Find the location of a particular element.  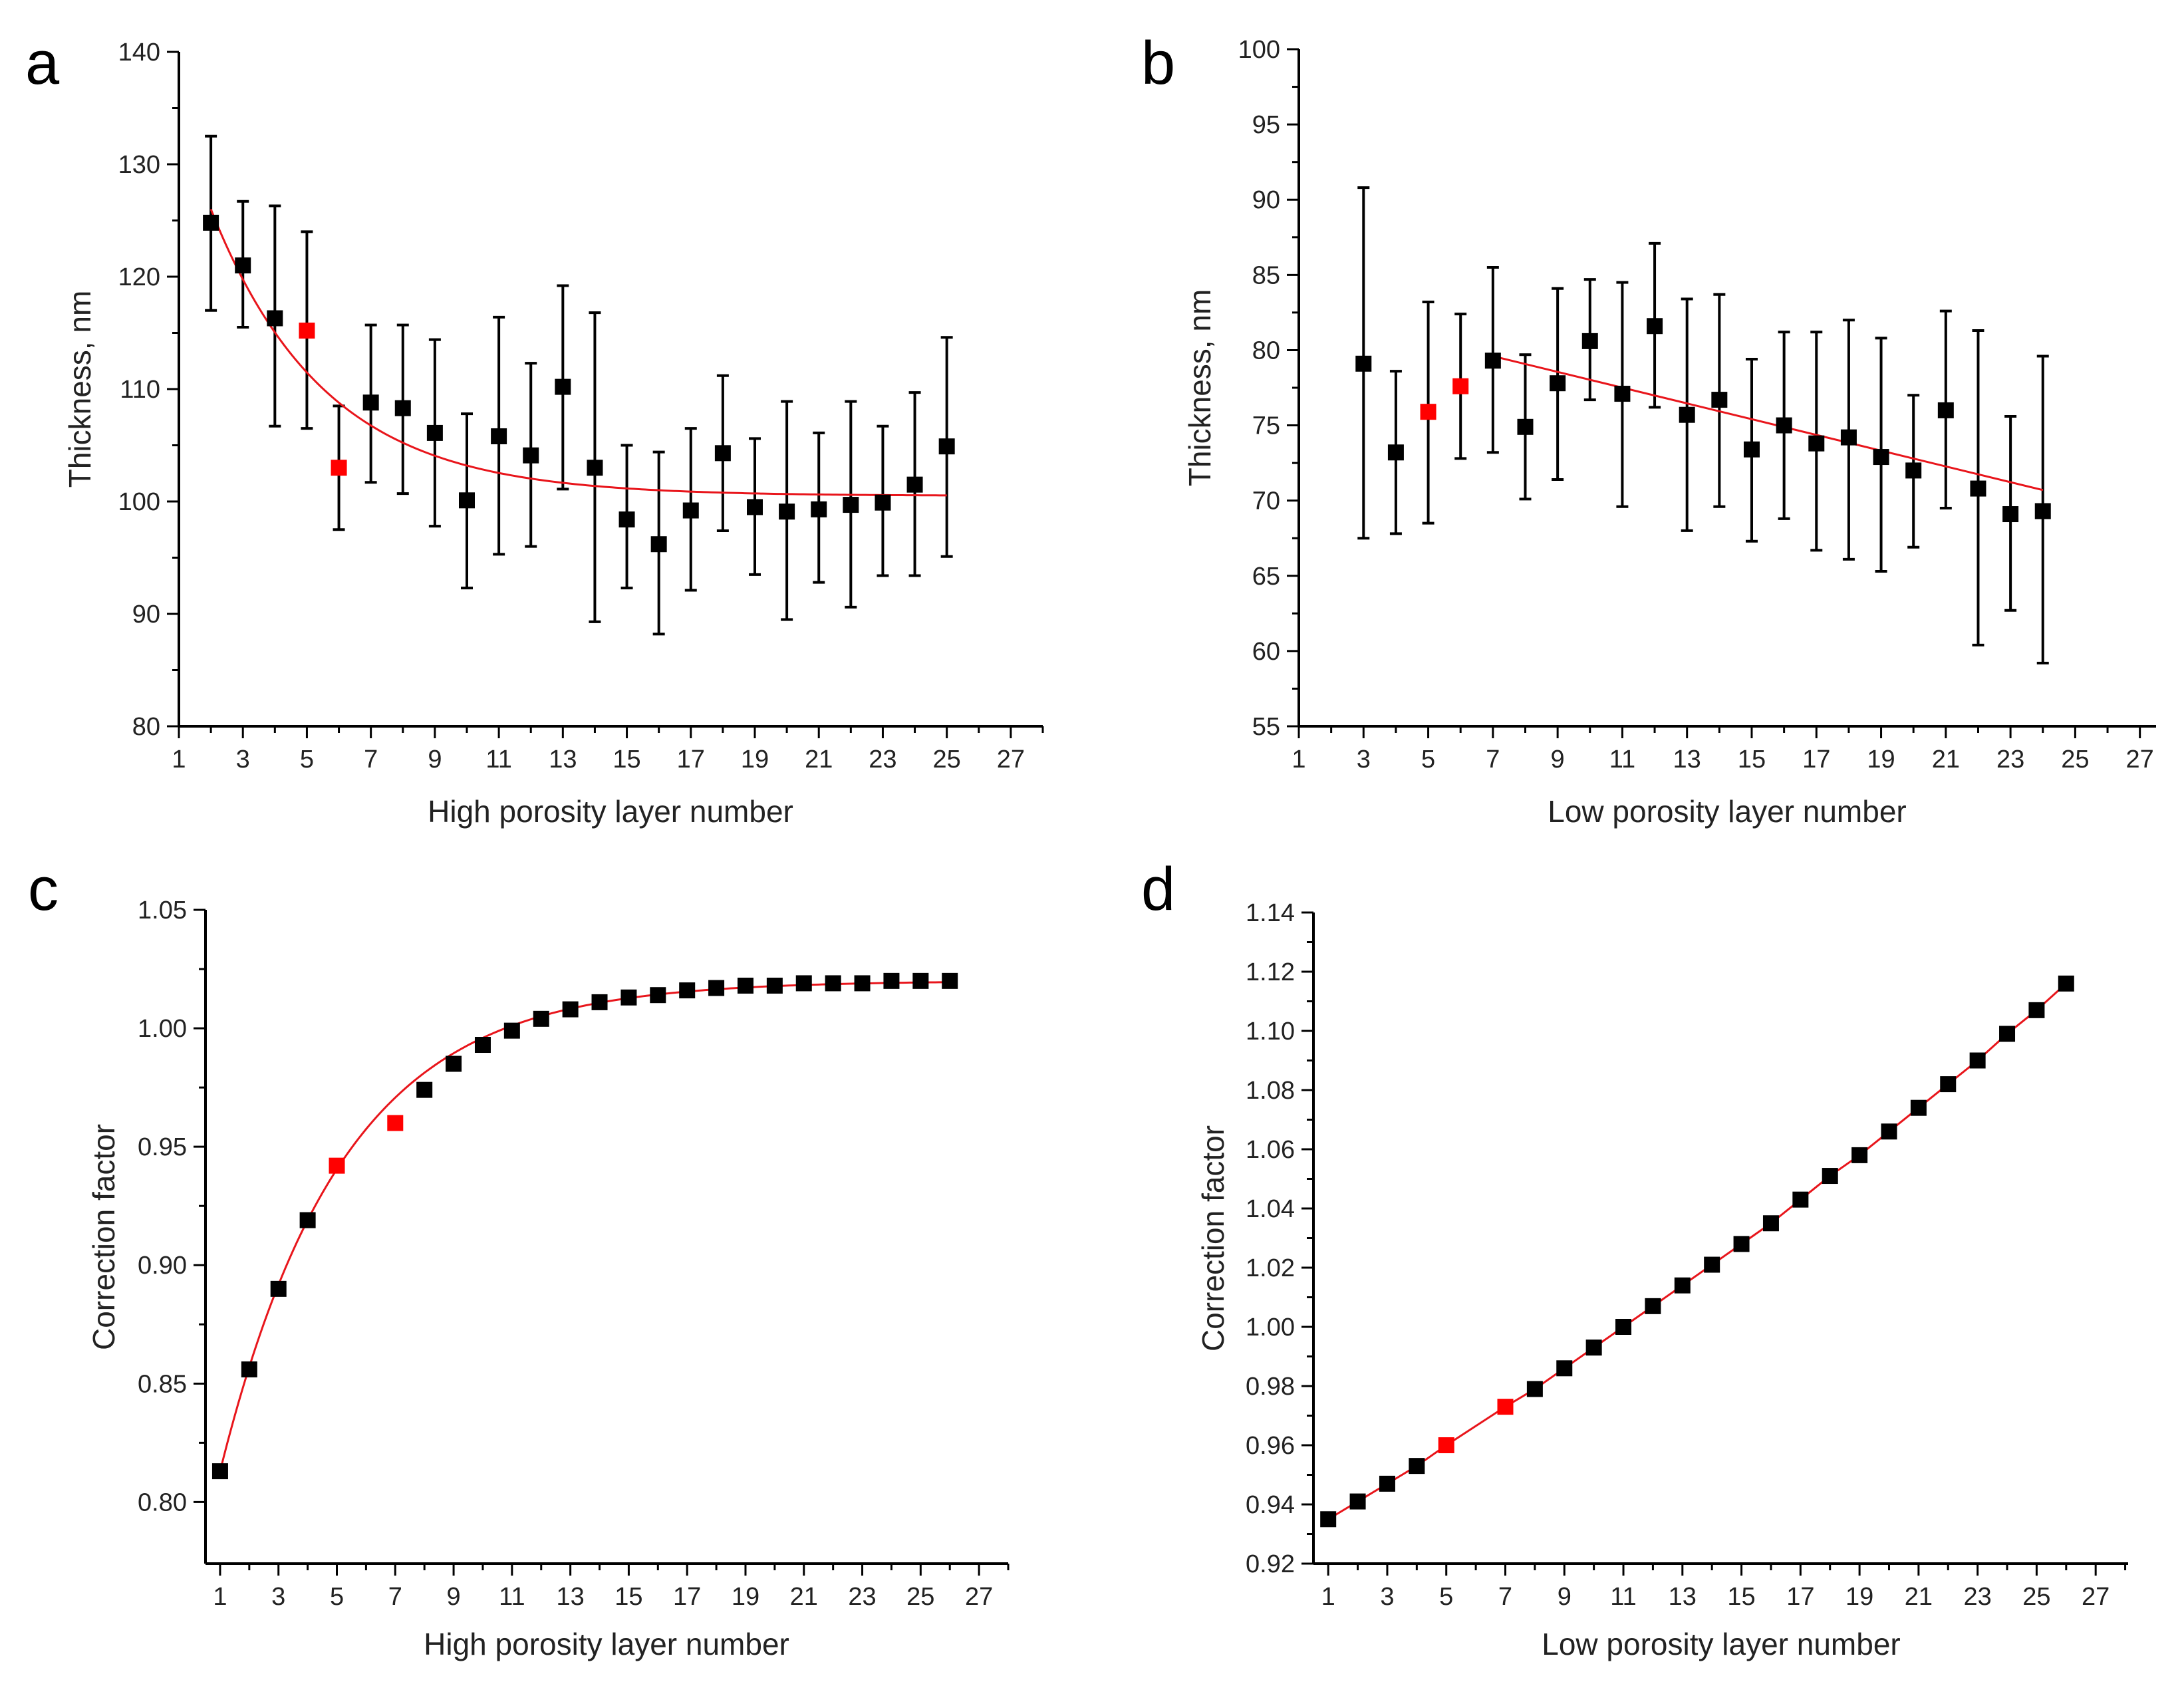

x-axis-label-b: Low porosity layer number is located at coordinates (1727, 812).